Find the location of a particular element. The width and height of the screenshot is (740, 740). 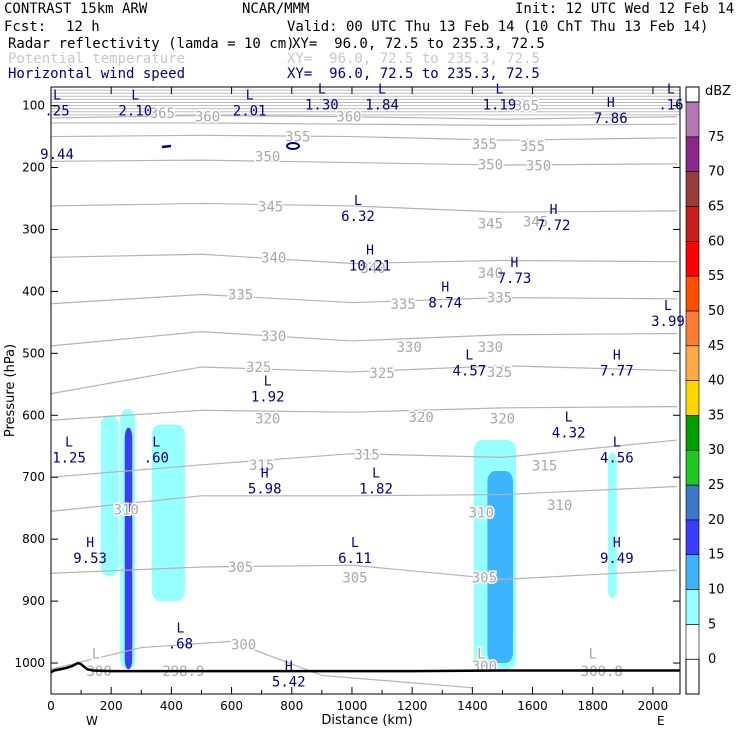

wind-extremum-value: 4.56 is located at coordinates (617, 458).